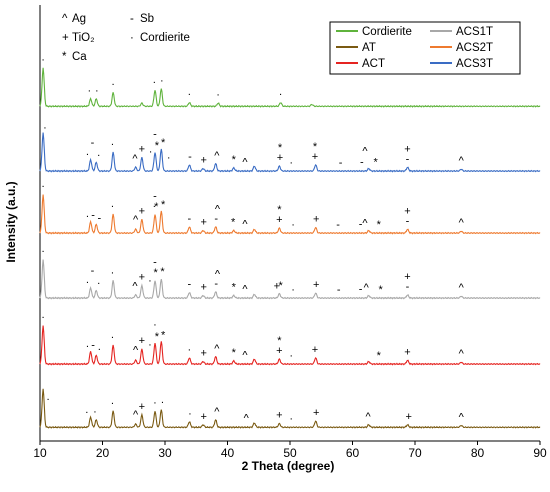 This screenshot has width=550, height=492. What do you see at coordinates (474, 32) in the screenshot?
I see `legend-label: ACS1T` at bounding box center [474, 32].